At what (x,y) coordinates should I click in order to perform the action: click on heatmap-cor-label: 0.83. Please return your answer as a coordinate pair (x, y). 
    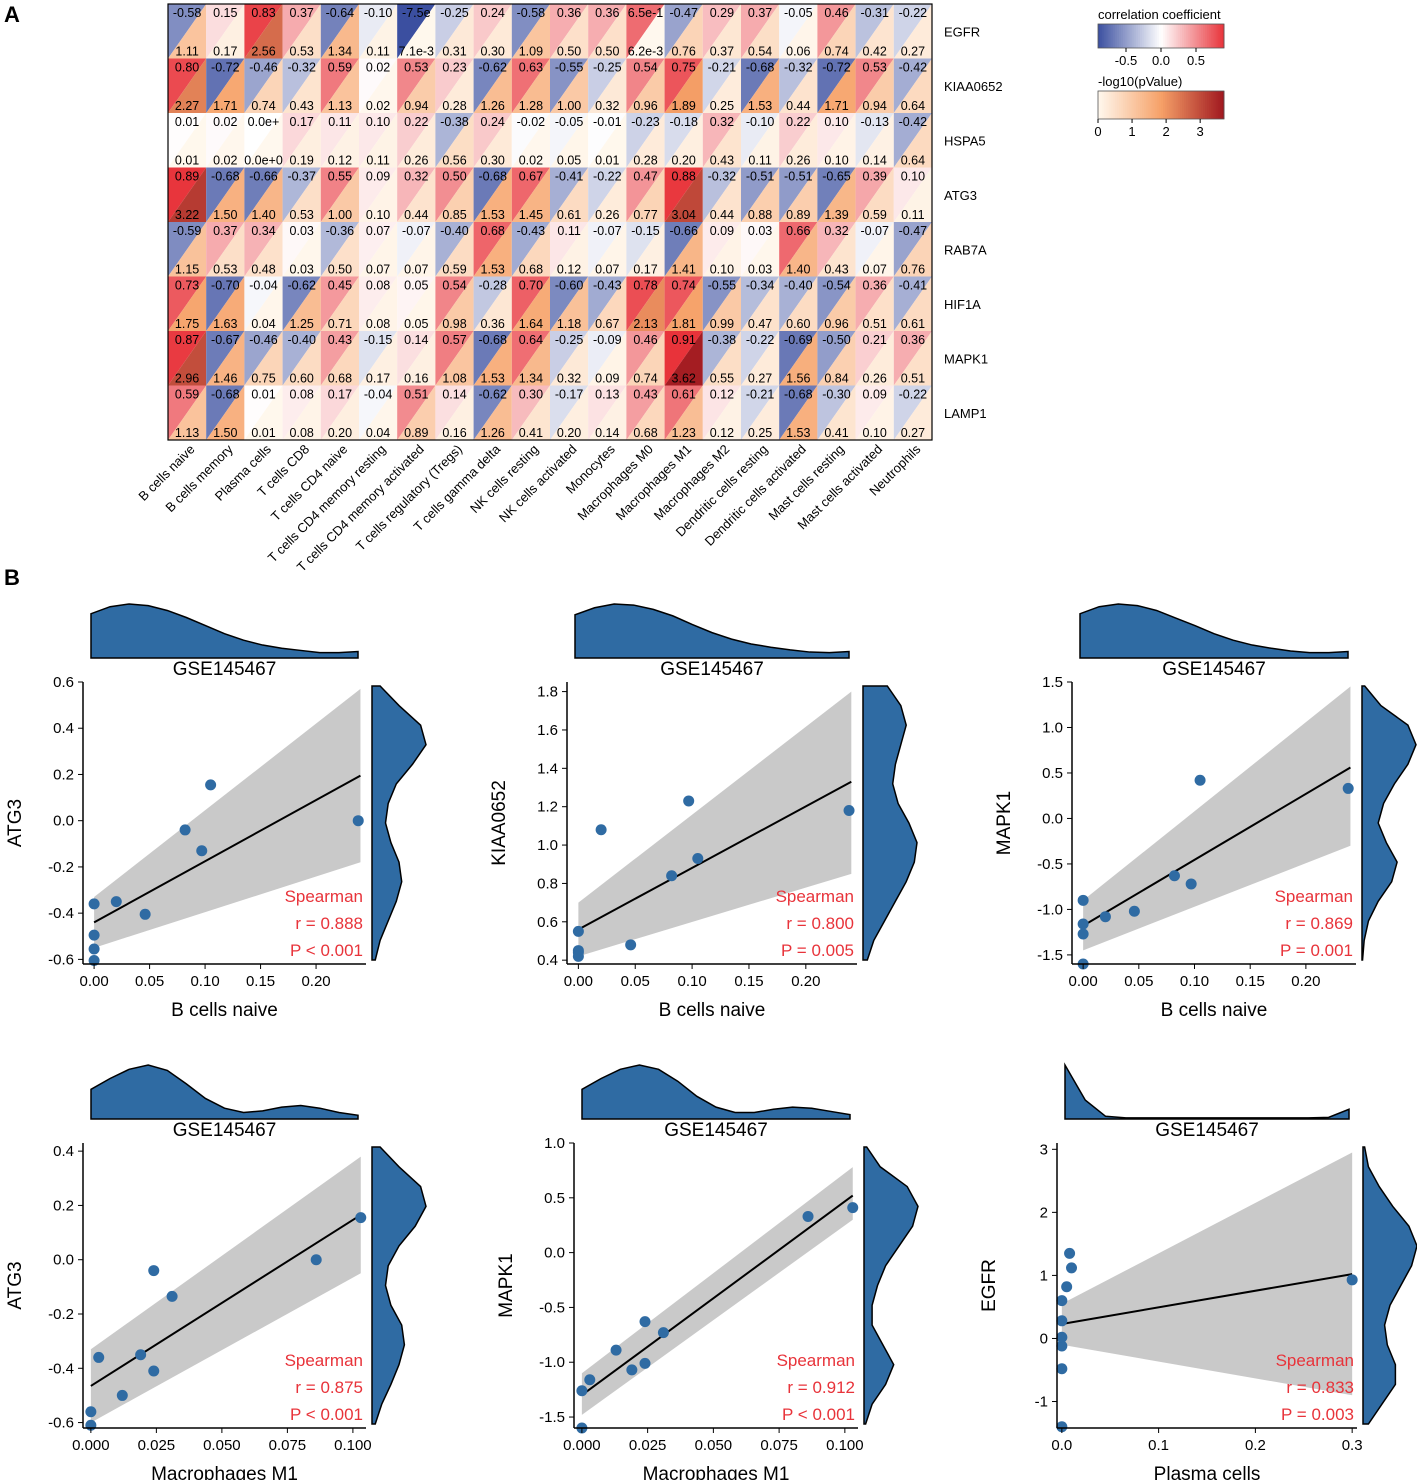
    Looking at the image, I should click on (263, 13).